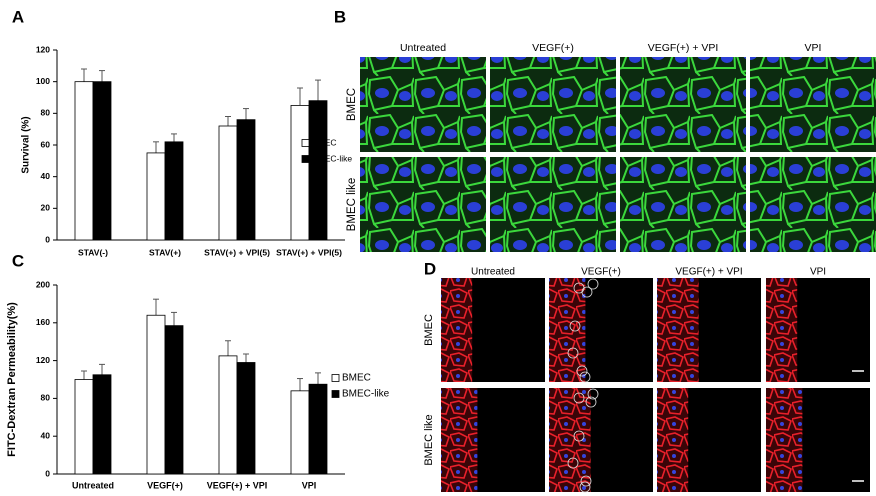  Describe the element at coordinates (165, 485) in the screenshot. I see `x-tick-label: VEGF(+)` at that location.